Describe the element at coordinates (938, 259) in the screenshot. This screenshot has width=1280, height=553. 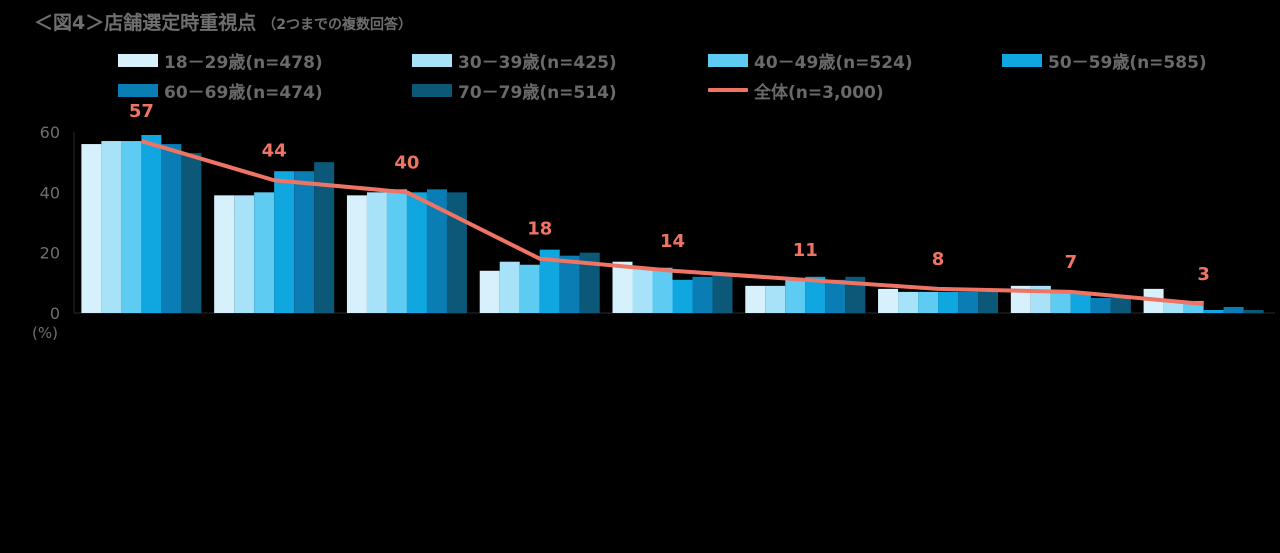
I see `total-data-label: 8` at that location.